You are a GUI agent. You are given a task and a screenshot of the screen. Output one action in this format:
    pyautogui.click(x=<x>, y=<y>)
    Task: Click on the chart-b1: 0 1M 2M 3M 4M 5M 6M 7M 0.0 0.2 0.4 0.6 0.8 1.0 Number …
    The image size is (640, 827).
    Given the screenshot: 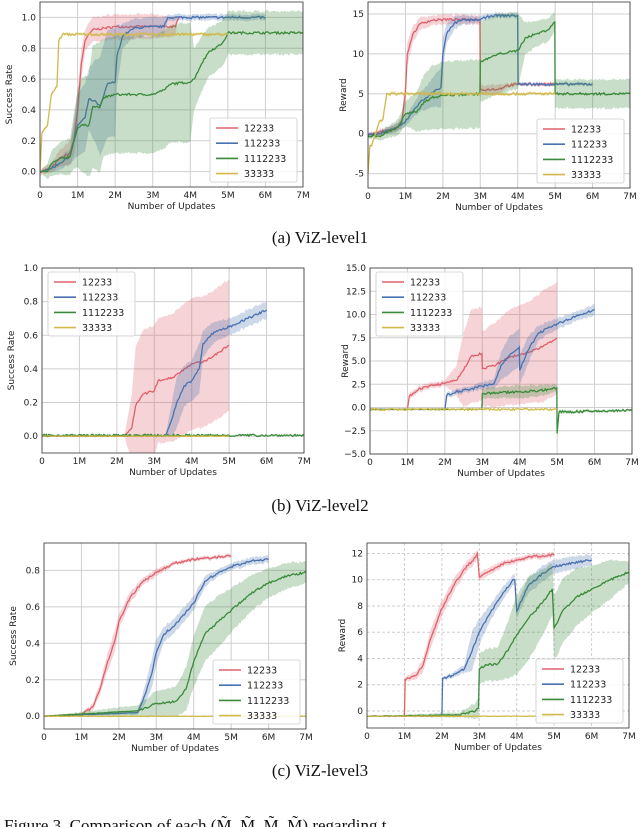 What is the action you would take?
    pyautogui.click(x=159, y=371)
    